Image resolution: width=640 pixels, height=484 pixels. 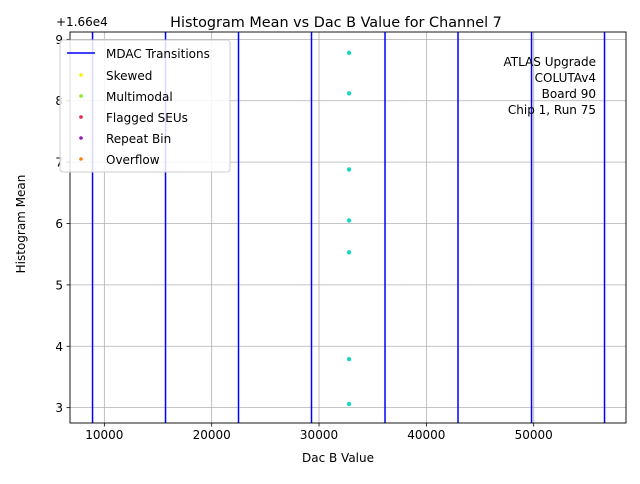 I want to click on scatter-points, so click(x=349, y=228).